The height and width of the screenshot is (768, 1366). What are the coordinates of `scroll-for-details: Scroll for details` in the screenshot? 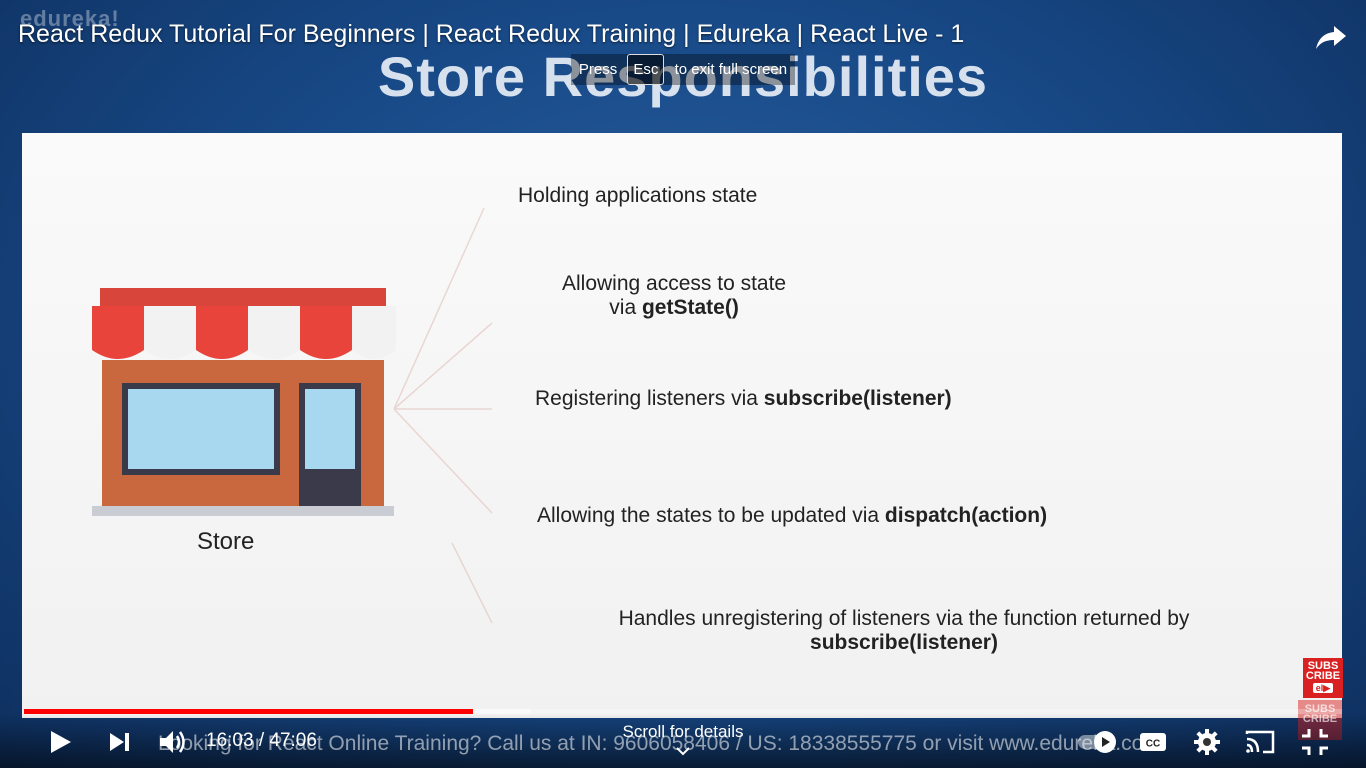 It's located at (683, 731).